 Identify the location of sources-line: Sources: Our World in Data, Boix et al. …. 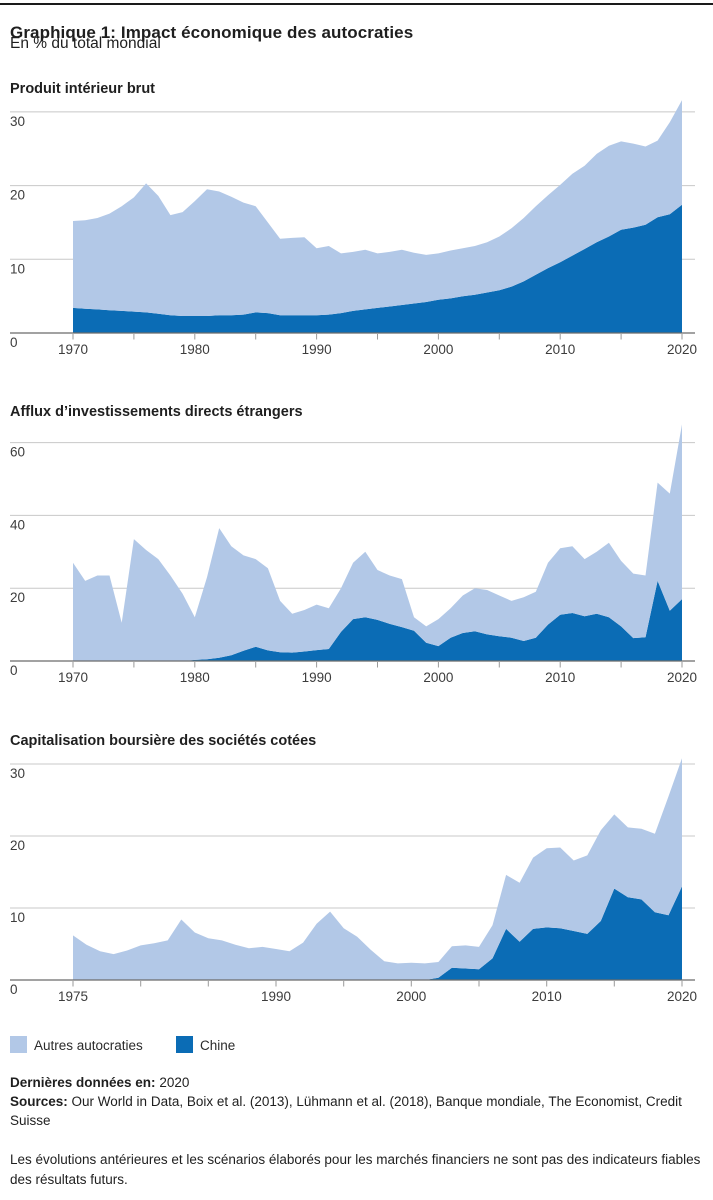
(357, 1111).